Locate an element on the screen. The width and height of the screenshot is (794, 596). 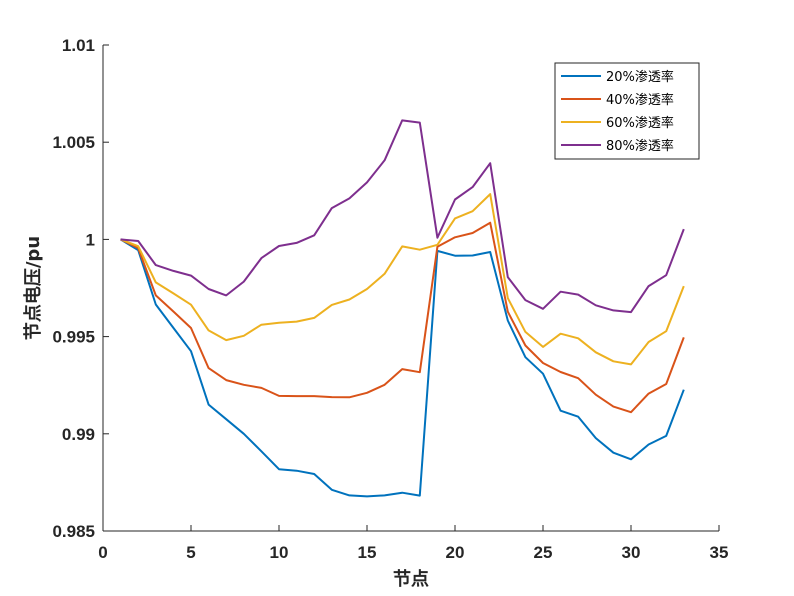
legend-box is located at coordinates (627, 111).